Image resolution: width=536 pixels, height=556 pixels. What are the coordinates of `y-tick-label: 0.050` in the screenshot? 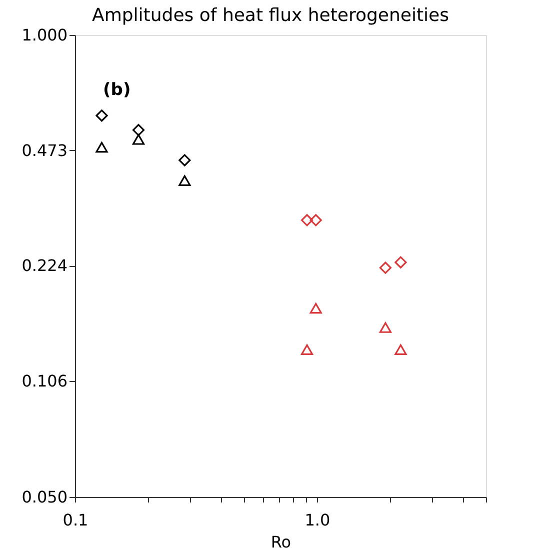 It's located at (45, 497).